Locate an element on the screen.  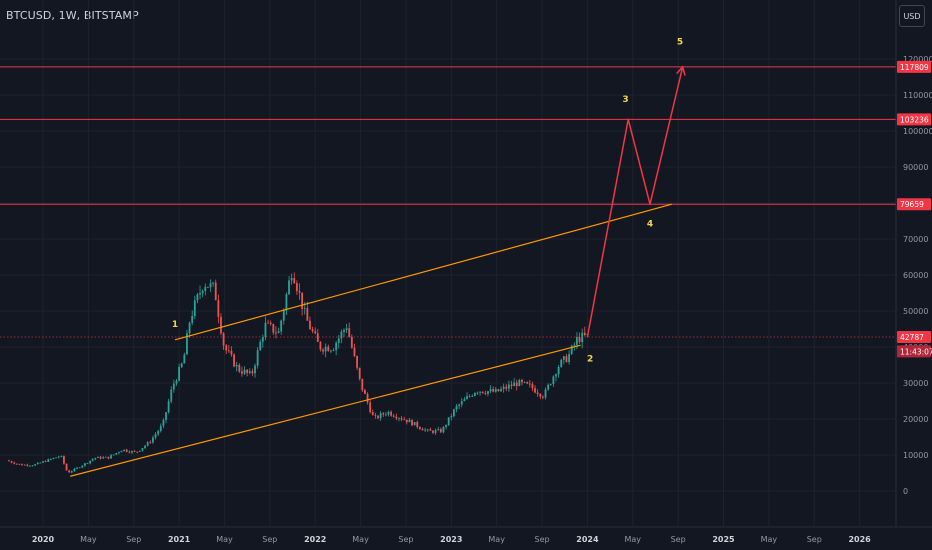
price-tag-label: 42787 is located at coordinates (912, 337).